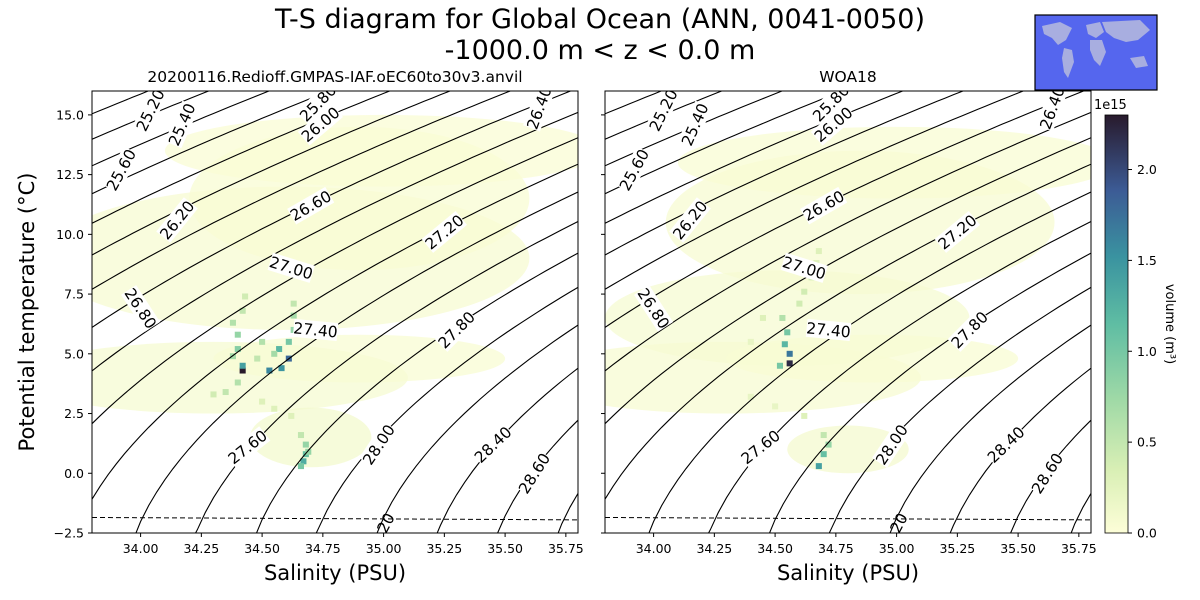 The image size is (1200, 600). What do you see at coordinates (829, 330) in the screenshot?
I see `contour-label: 27.40` at bounding box center [829, 330].